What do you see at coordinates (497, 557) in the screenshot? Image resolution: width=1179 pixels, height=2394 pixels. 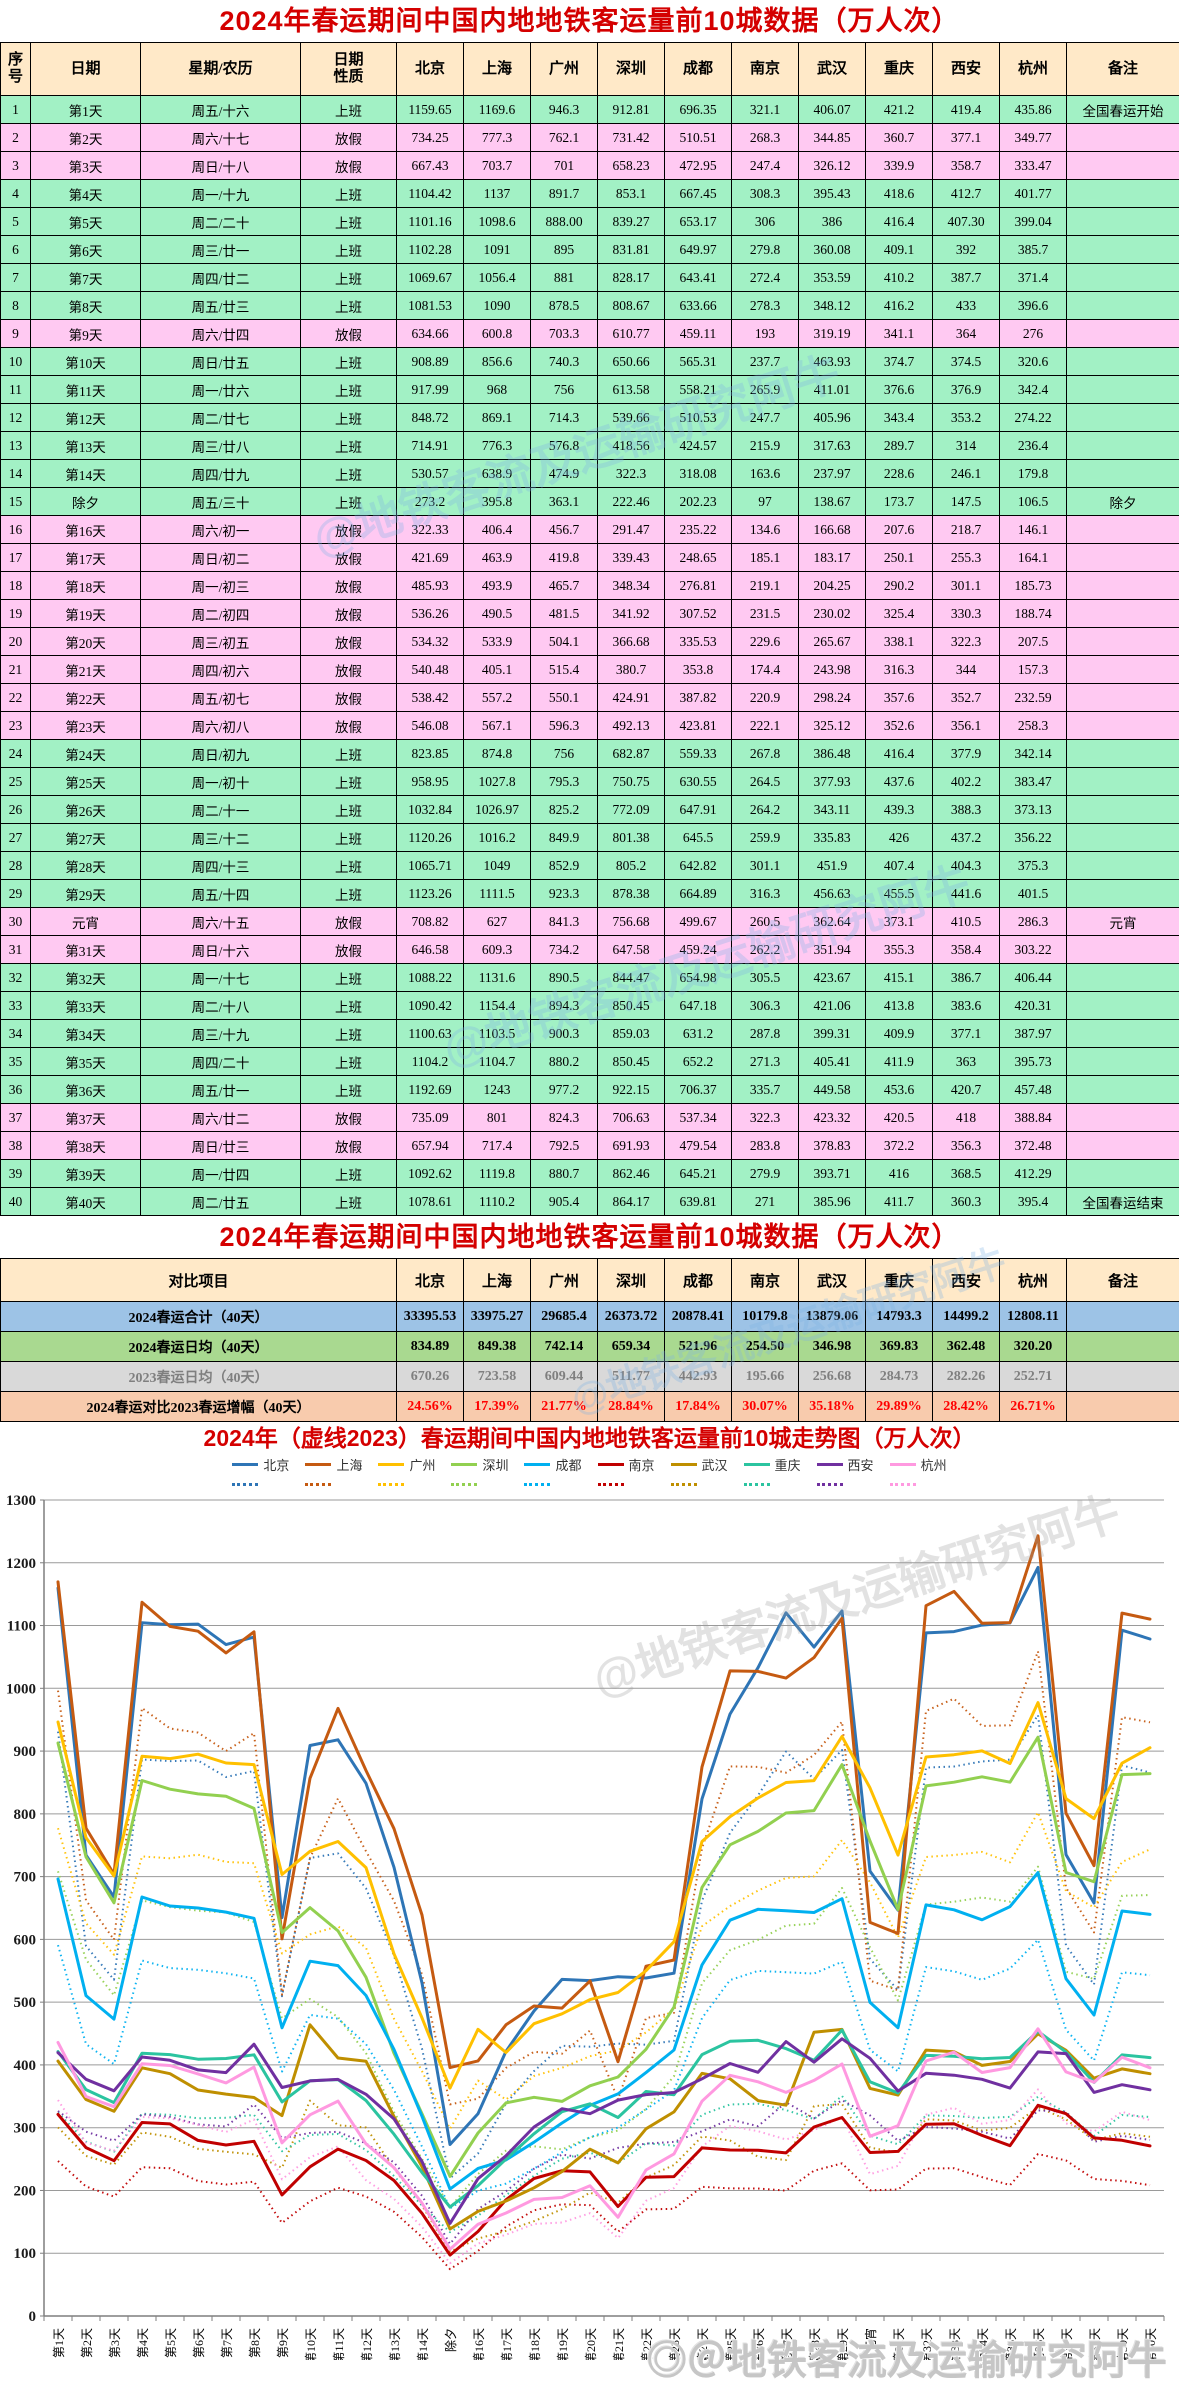 I see `cell: 463.9` at bounding box center [497, 557].